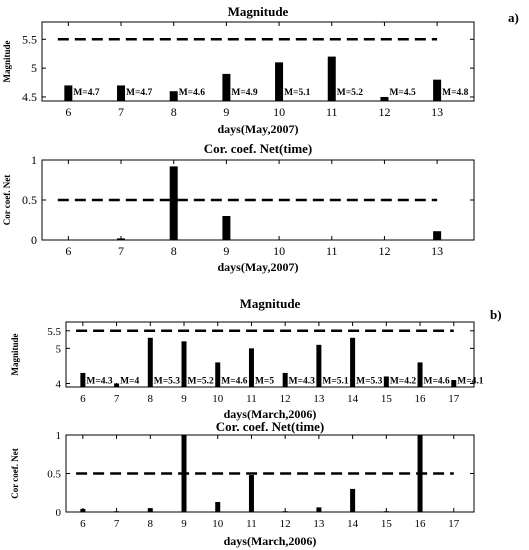 The image size is (529, 550). I want to click on y-tick-label: 4, so click(59, 384).